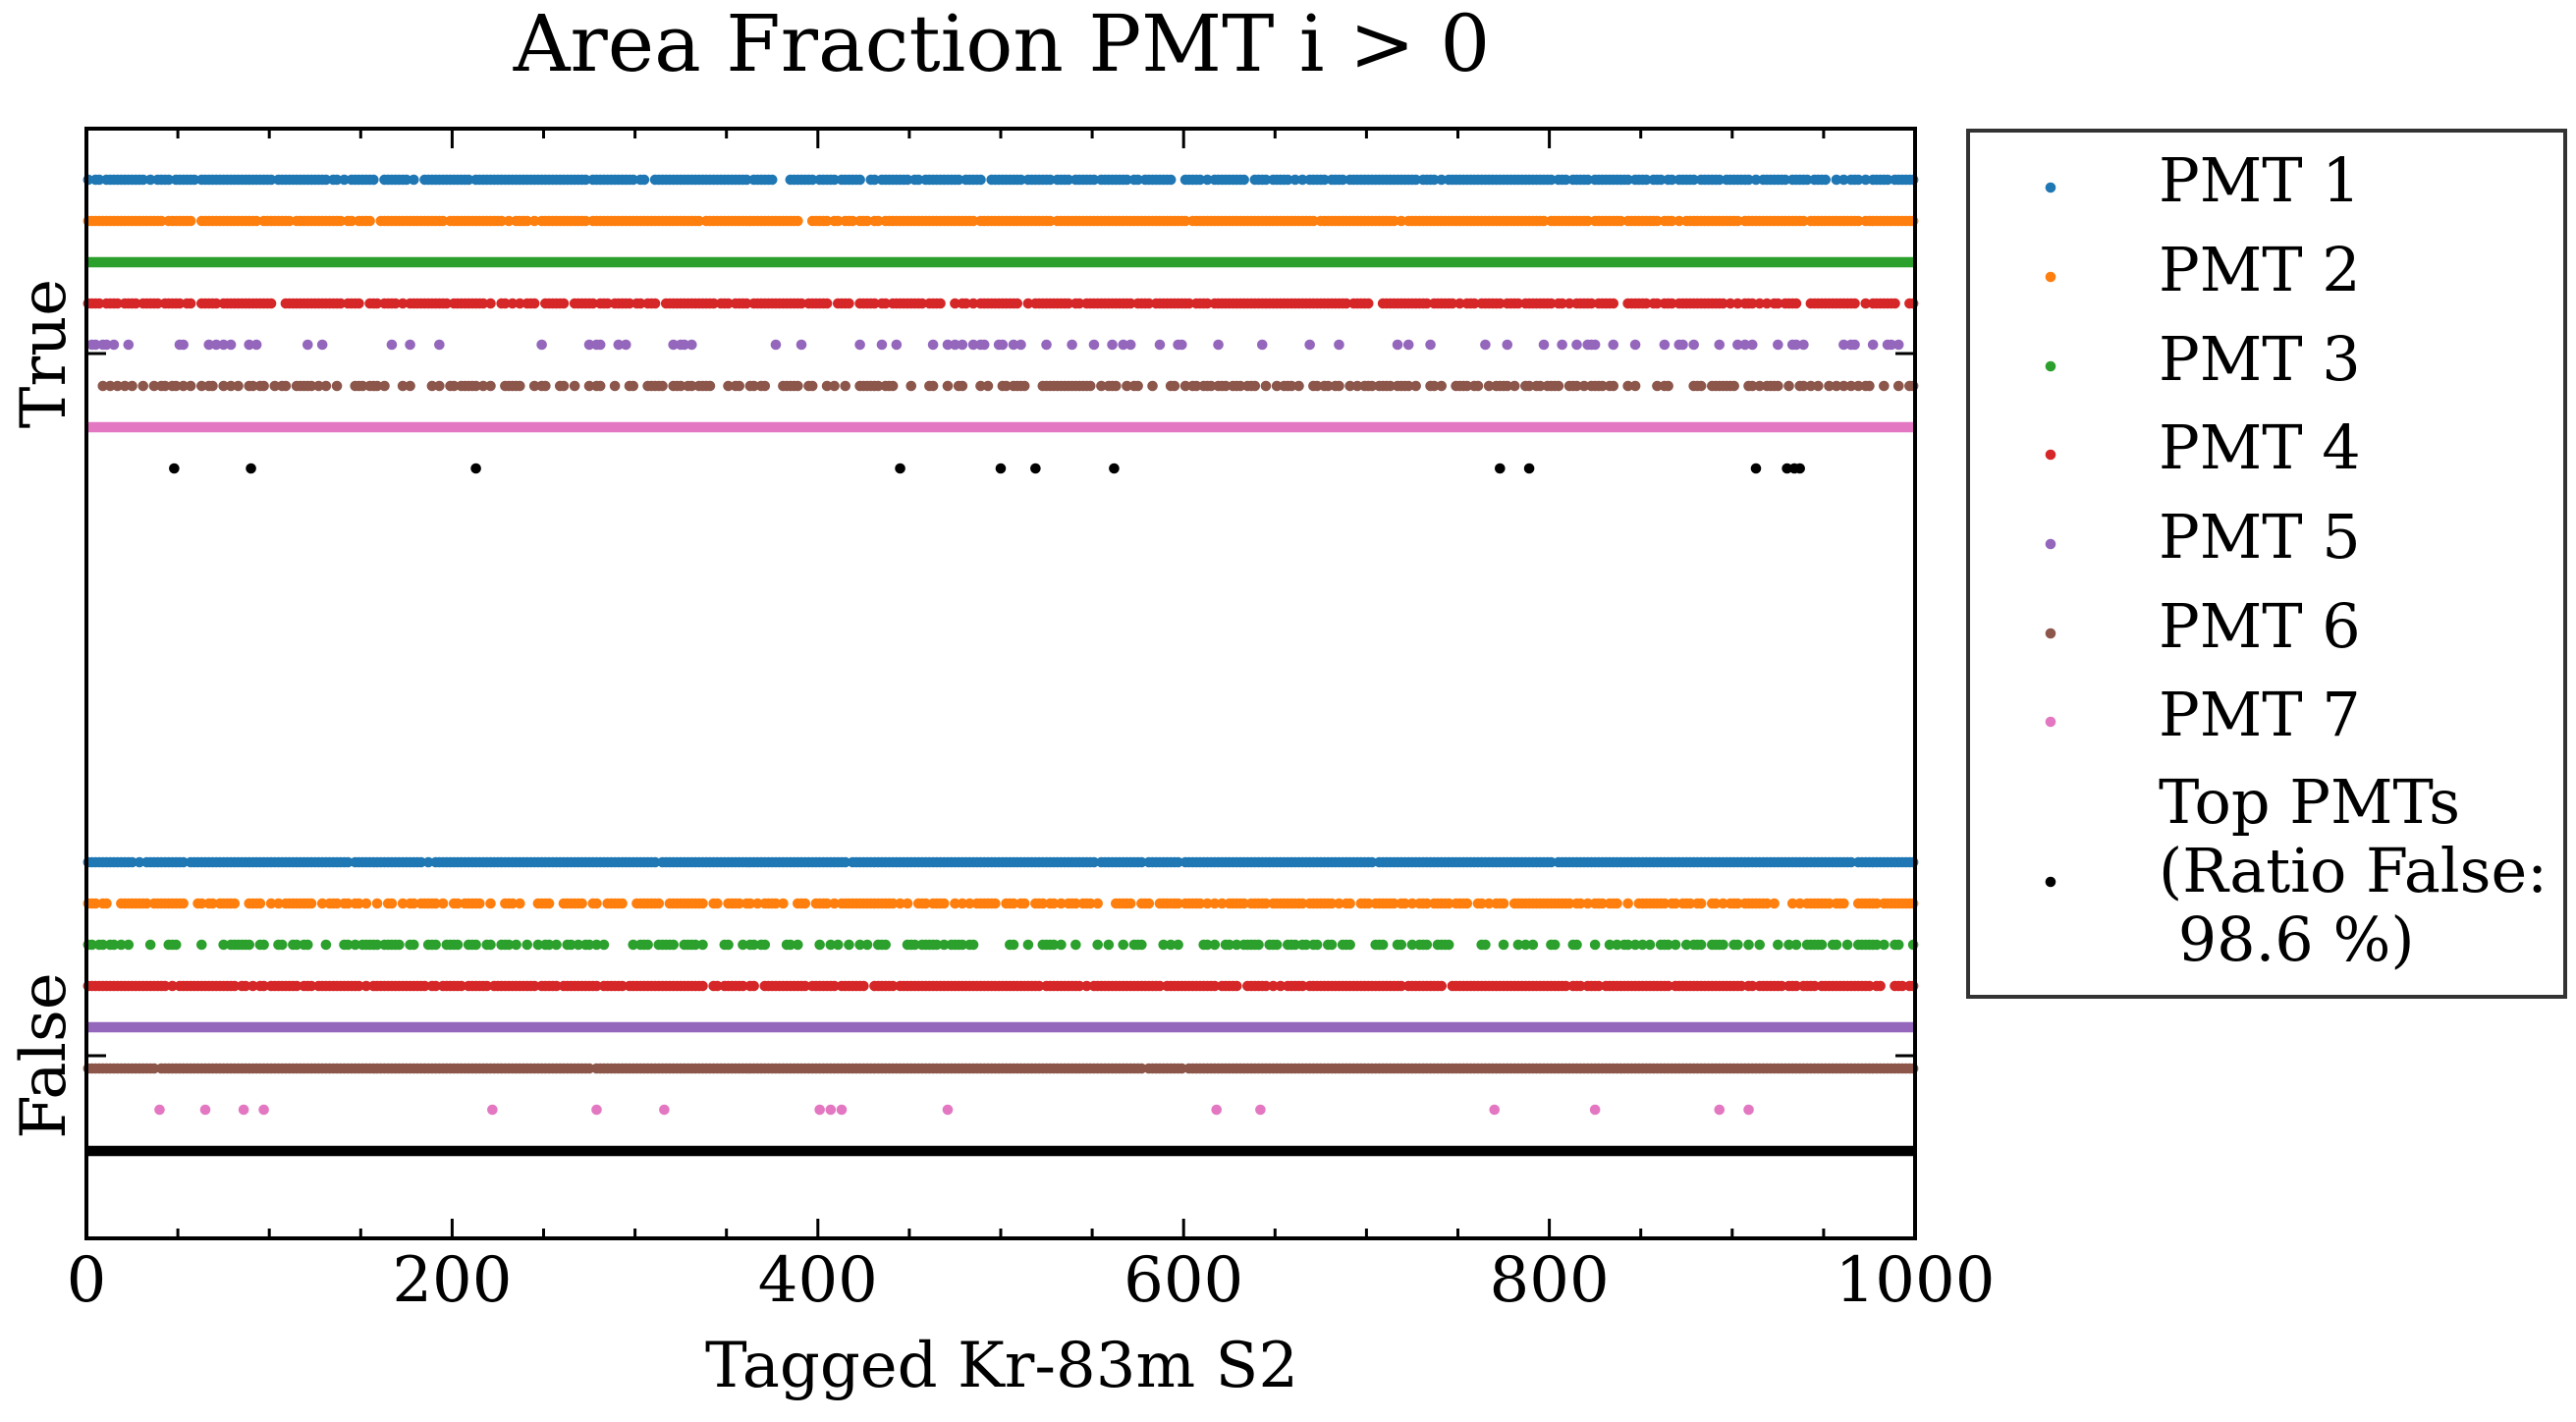  What do you see at coordinates (1550, 1281) in the screenshot?
I see `x-tick-label: 800` at bounding box center [1550, 1281].